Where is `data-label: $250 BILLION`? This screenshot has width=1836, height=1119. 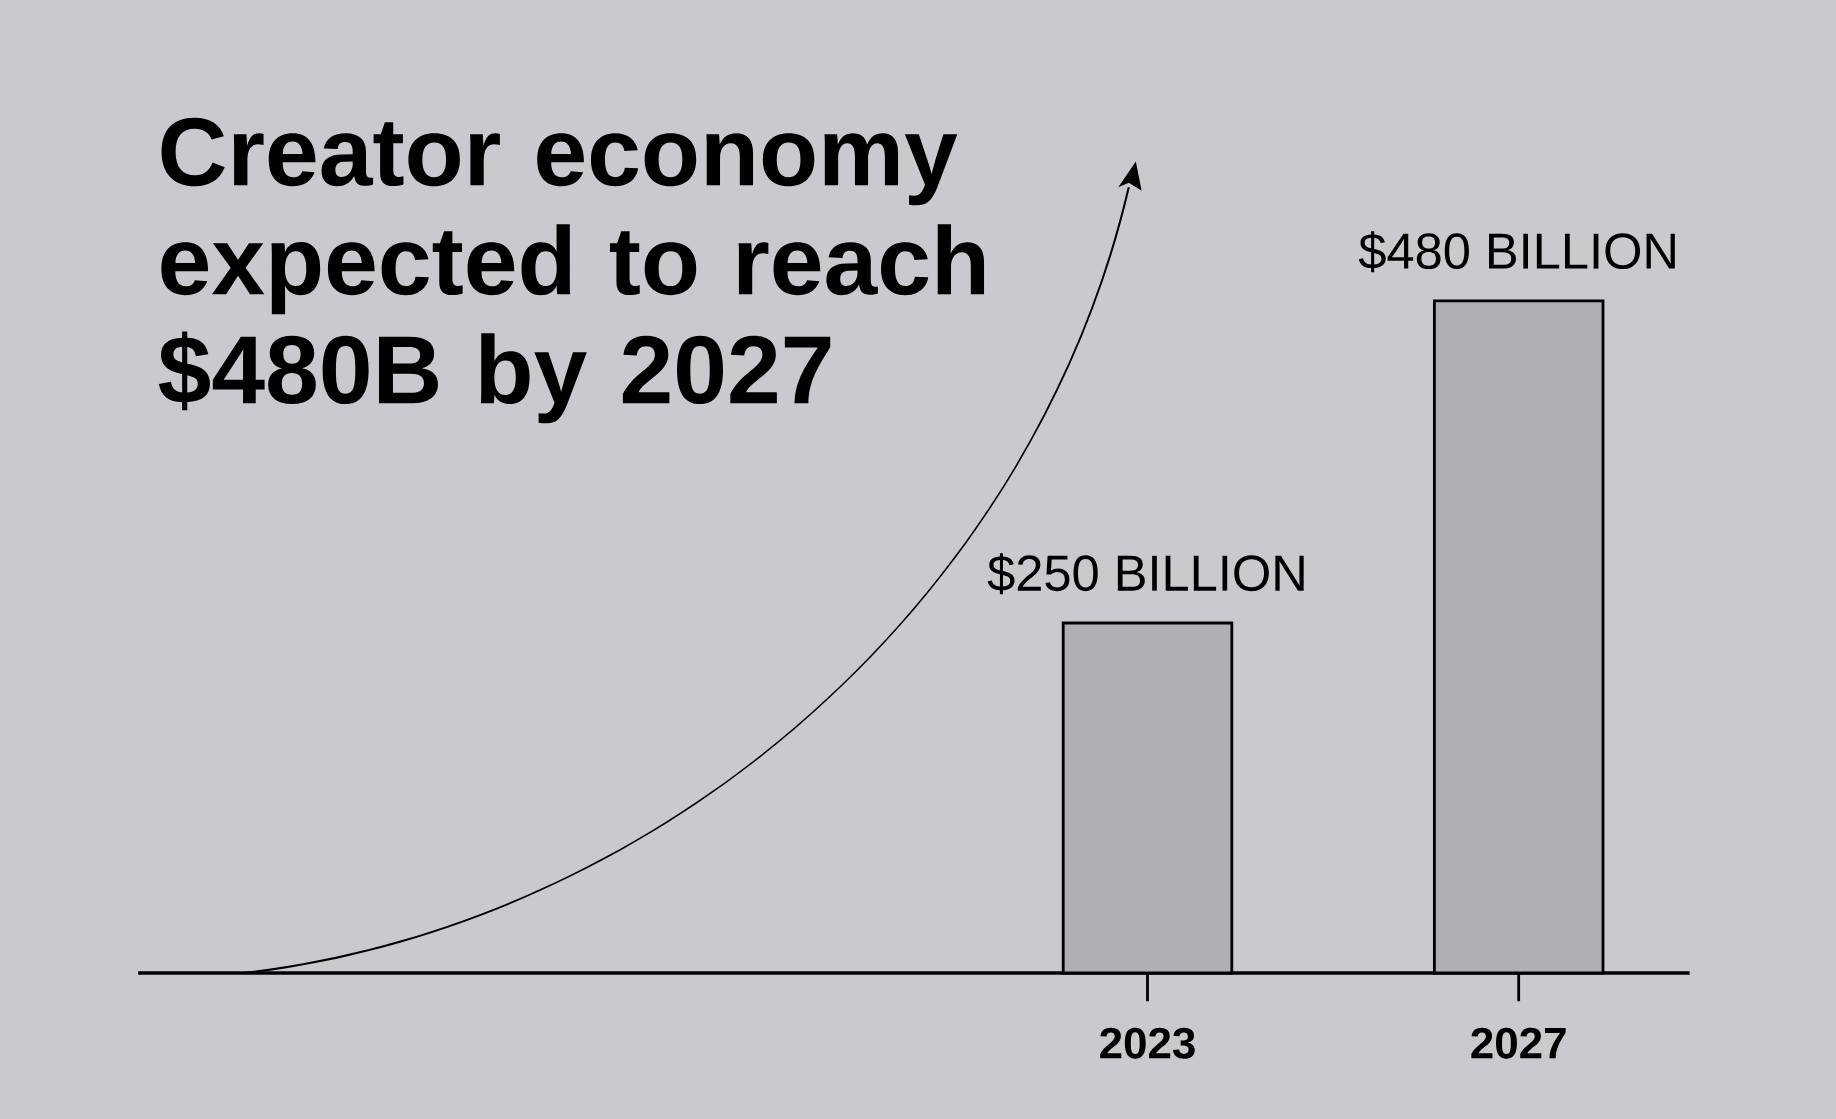
data-label: $250 BILLION is located at coordinates (1145, 573).